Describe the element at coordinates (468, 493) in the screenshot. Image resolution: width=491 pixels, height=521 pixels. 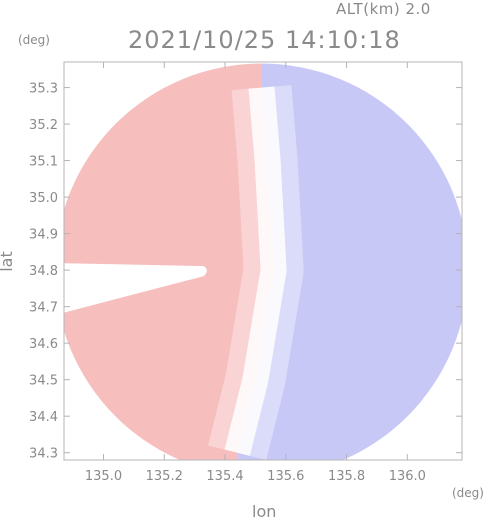
I see `x-axis-unit: (deg)` at that location.